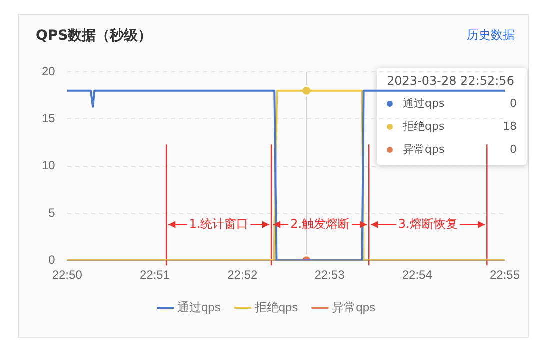  Describe the element at coordinates (505, 275) in the screenshot. I see `x-tick-label: 22:55` at that location.